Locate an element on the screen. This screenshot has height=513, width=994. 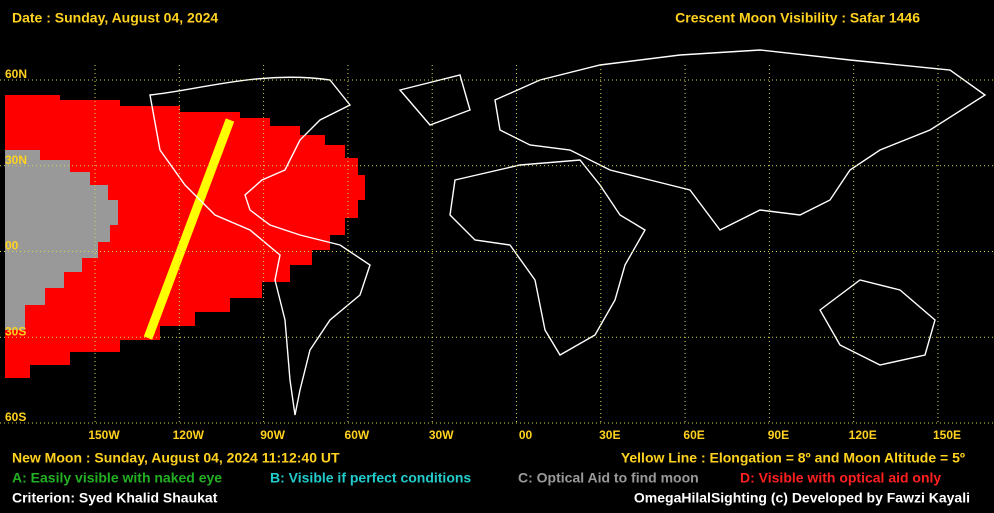
lat-label: 00 is located at coordinates (12, 246).